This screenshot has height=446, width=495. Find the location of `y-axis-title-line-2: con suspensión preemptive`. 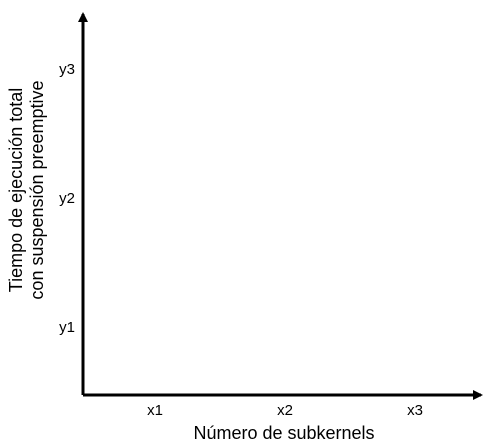

y-axis-title-line-2: con suspensión preemptive is located at coordinates (37, 189).